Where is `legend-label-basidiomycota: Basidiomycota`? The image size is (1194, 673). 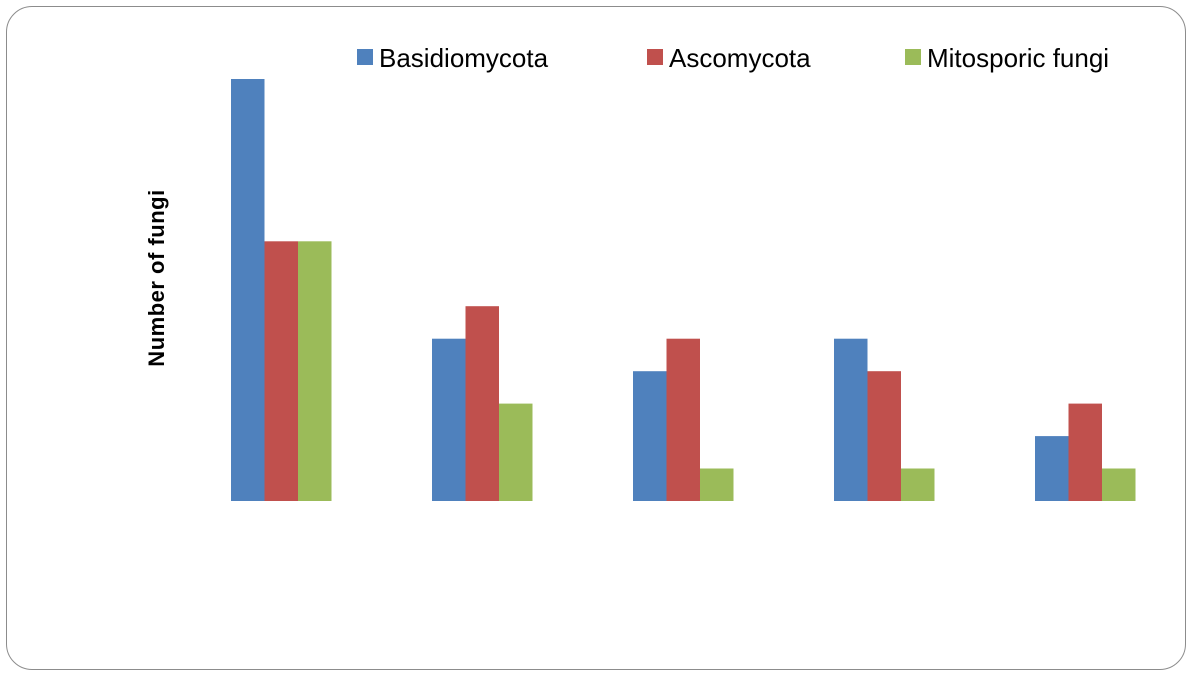 legend-label-basidiomycota: Basidiomycota is located at coordinates (464, 58).